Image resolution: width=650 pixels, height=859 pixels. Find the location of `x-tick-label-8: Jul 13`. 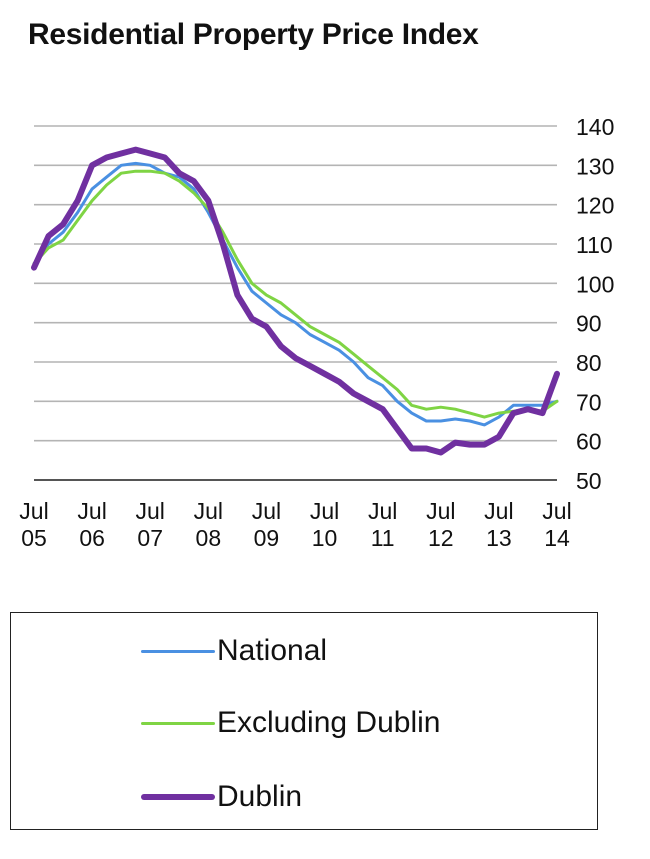

x-tick-label-8: Jul 13 is located at coordinates (498, 524).